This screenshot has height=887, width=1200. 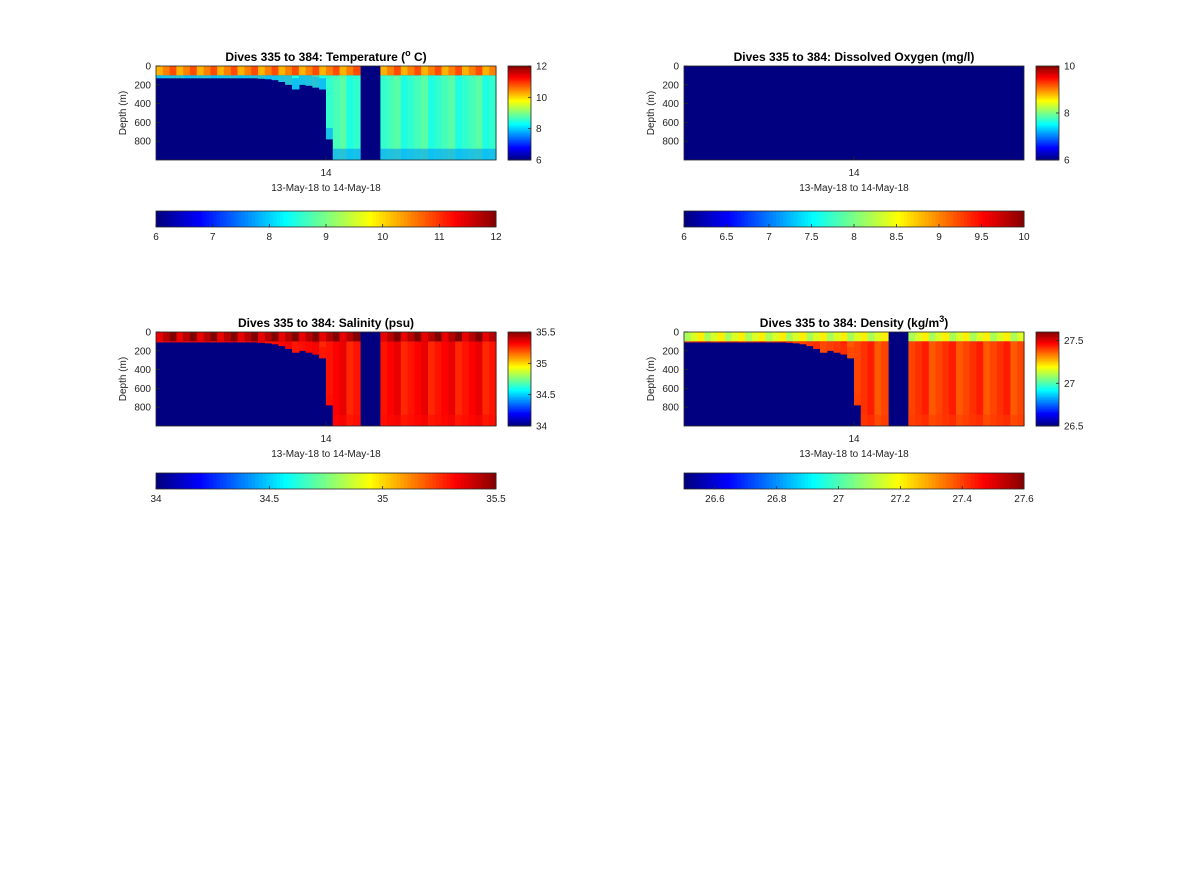 I want to click on hbar-tick-label: 6.5, so click(x=727, y=237).